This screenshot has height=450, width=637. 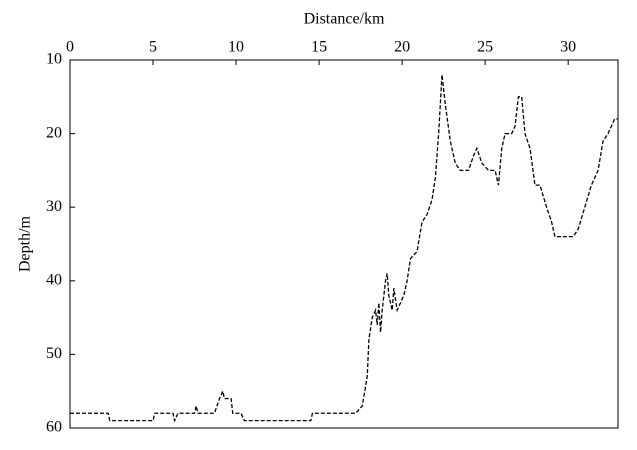 I want to click on x-tick-label: 10, so click(x=236, y=47).